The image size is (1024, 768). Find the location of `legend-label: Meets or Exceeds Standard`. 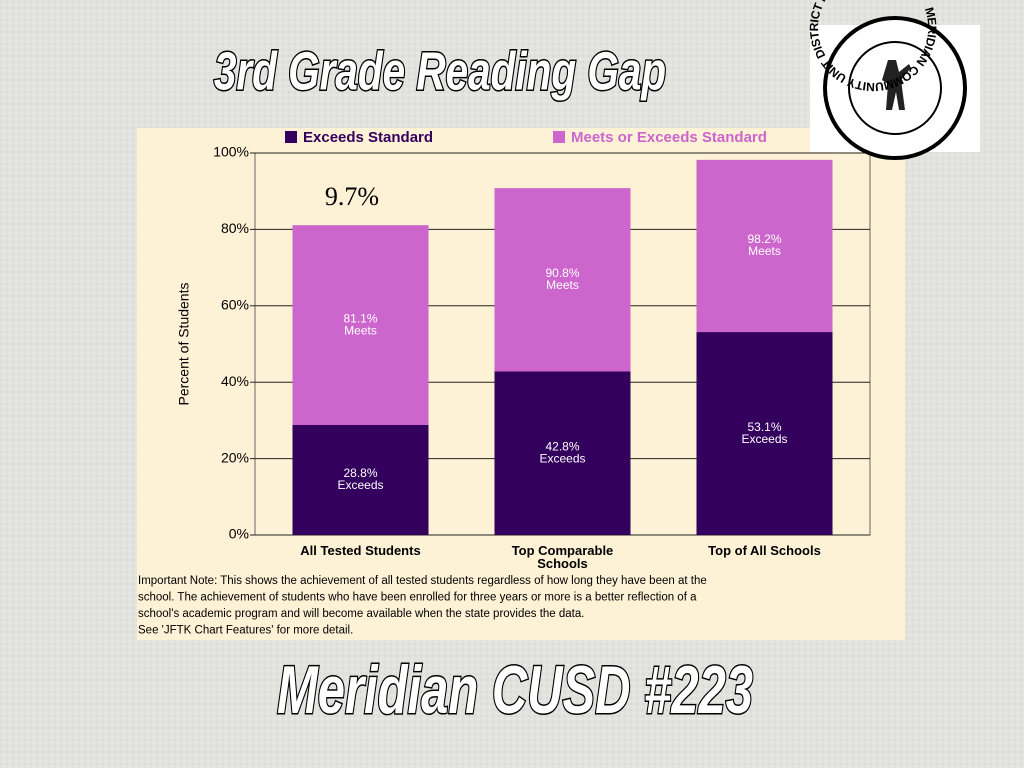

legend-label: Meets or Exceeds Standard is located at coordinates (669, 137).